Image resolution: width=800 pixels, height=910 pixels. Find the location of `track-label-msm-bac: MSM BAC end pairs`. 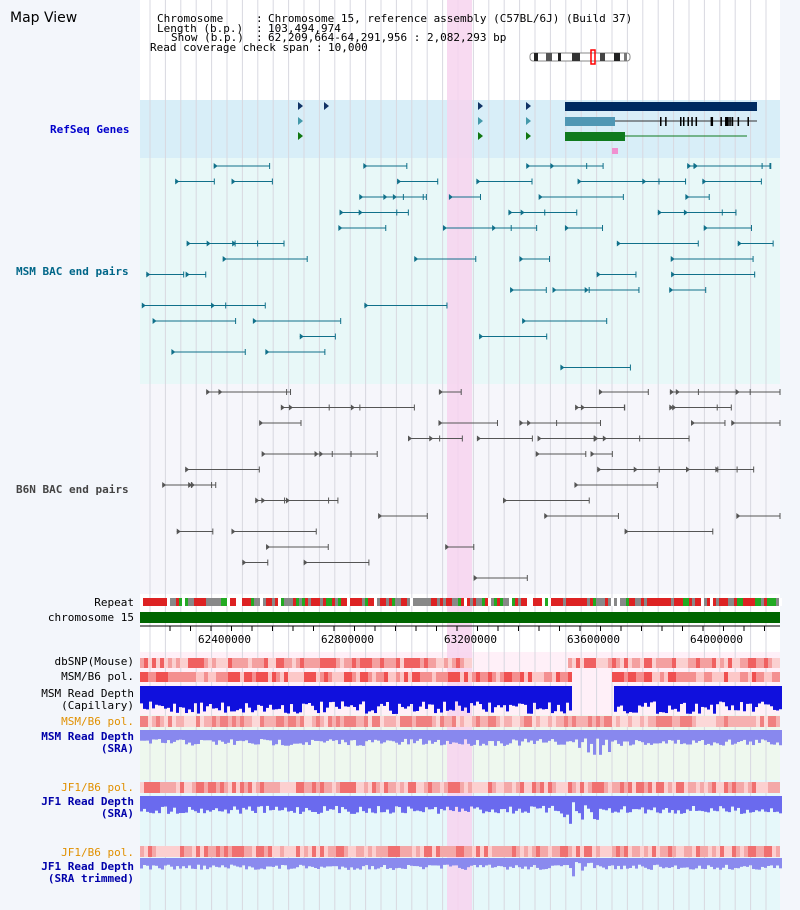

track-label-msm-bac: MSM BAC end pairs is located at coordinates (72, 271).